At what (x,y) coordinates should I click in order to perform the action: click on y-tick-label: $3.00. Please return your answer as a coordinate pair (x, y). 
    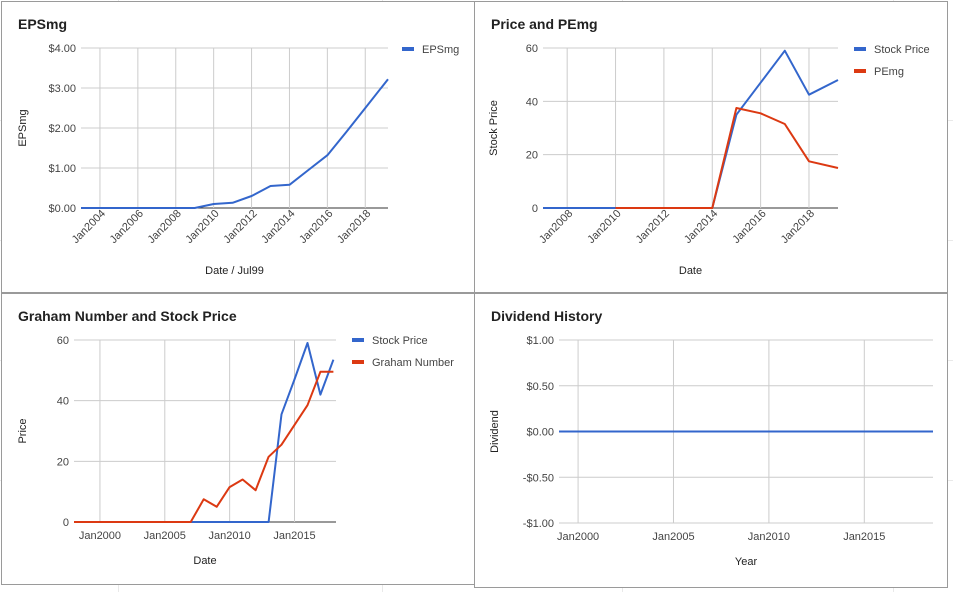
    Looking at the image, I should click on (62, 89).